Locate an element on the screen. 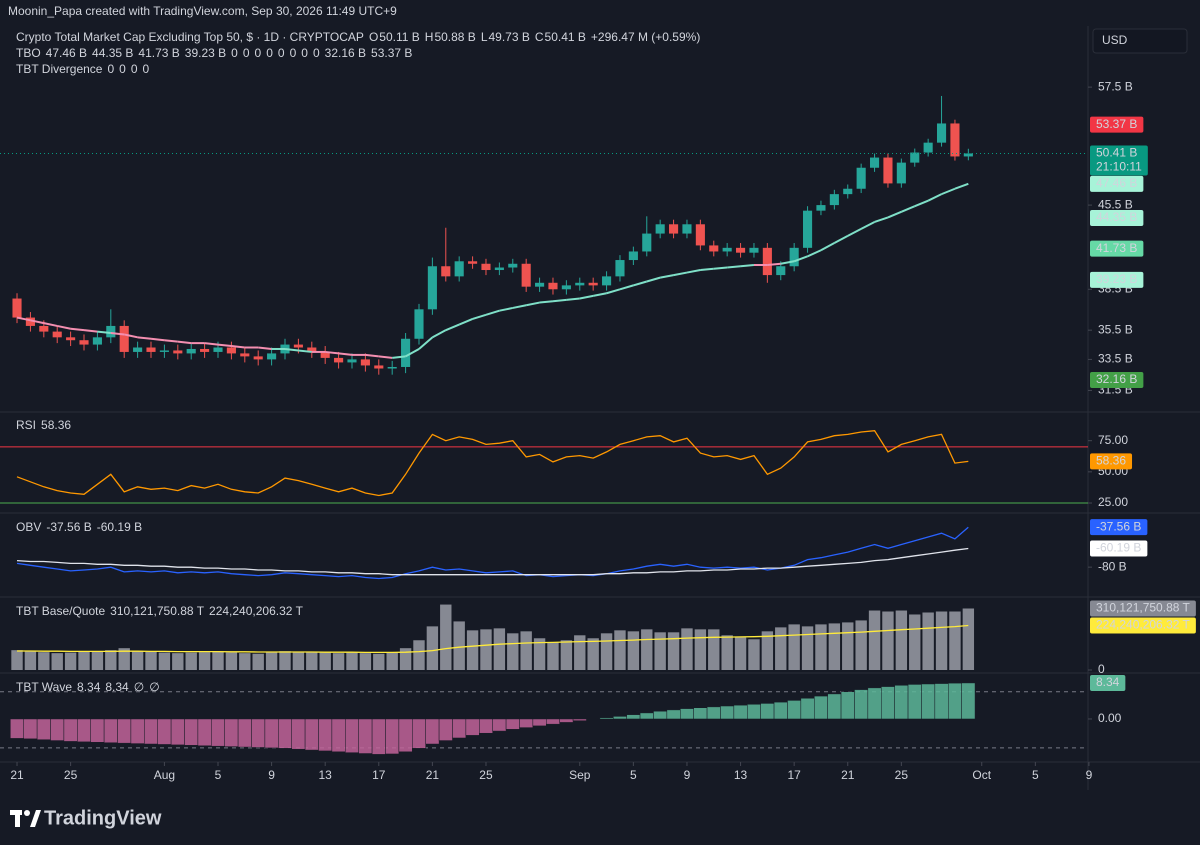 Image resolution: width=1200 pixels, height=845 pixels. price-label: -37.56 B is located at coordinates (1118, 526).